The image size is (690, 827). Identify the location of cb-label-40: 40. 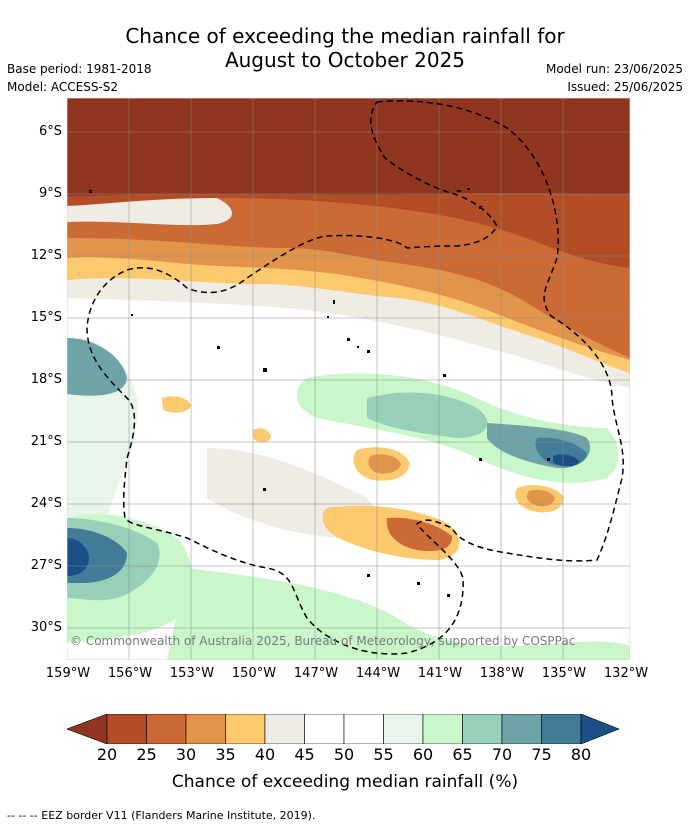
(265, 754).